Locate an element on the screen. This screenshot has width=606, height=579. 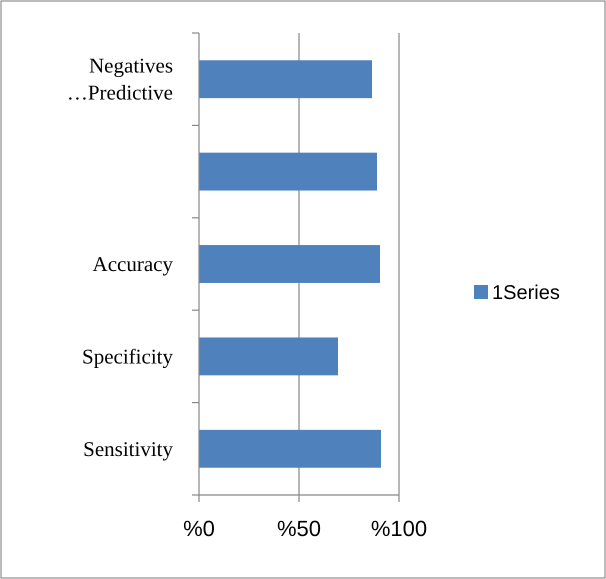
y-tick-label: Specificity is located at coordinates (128, 356).